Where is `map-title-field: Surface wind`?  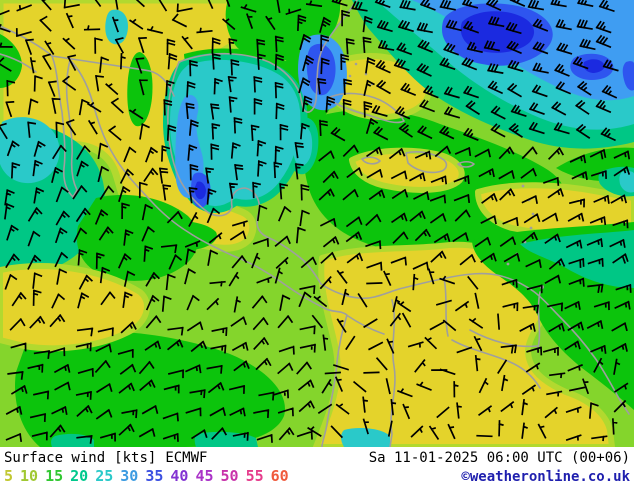
map-title-field: Surface wind is located at coordinates (55, 458).